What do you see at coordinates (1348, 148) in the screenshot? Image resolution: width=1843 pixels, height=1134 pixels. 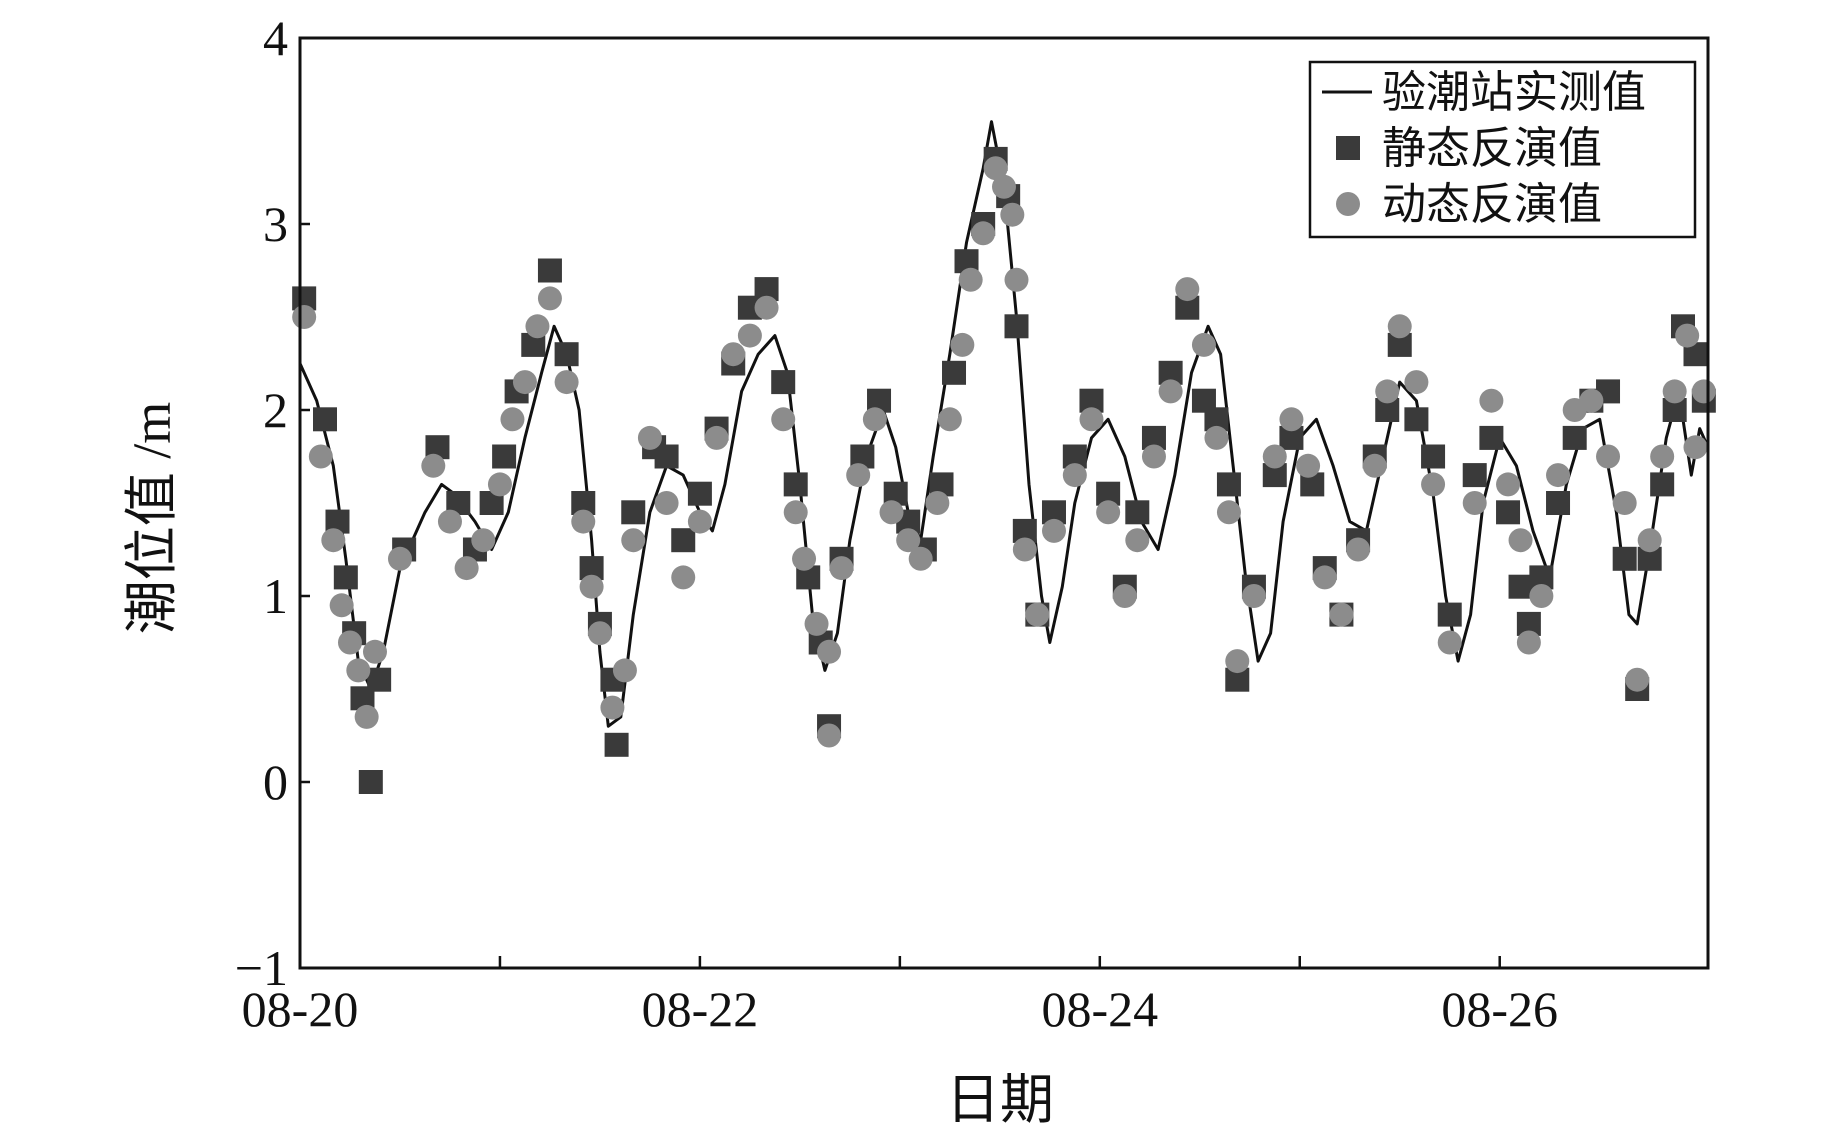 I see `legend-square-swatch` at bounding box center [1348, 148].